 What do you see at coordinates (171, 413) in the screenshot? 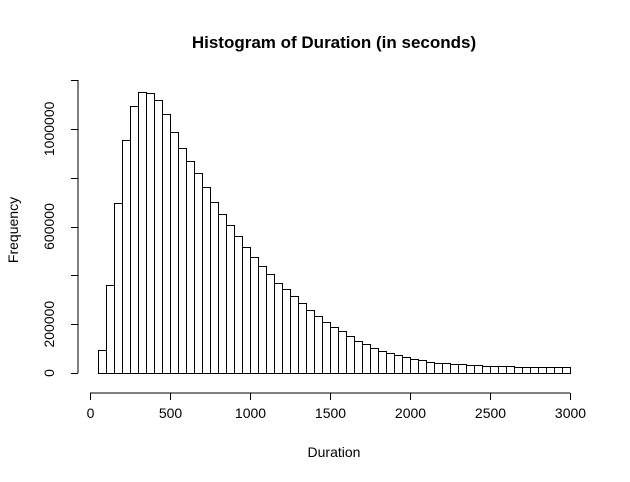
I see `x-tick-label: 500` at bounding box center [171, 413].